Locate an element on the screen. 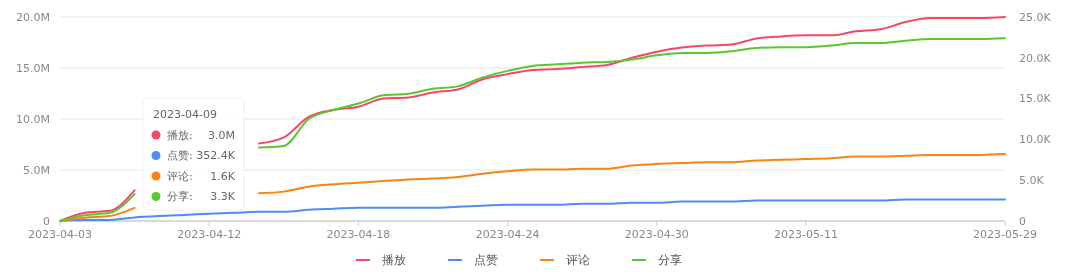 The width and height of the screenshot is (1080, 277). y-tick-label: 5.0M is located at coordinates (36, 170).